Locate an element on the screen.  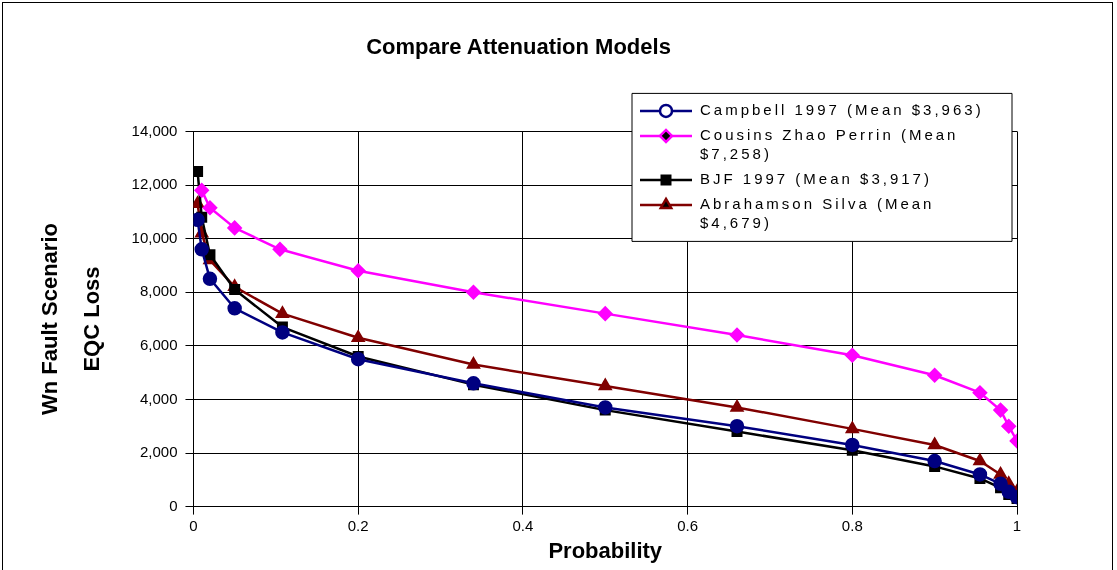
y-tick-label: 14,000 is located at coordinates (154, 130).